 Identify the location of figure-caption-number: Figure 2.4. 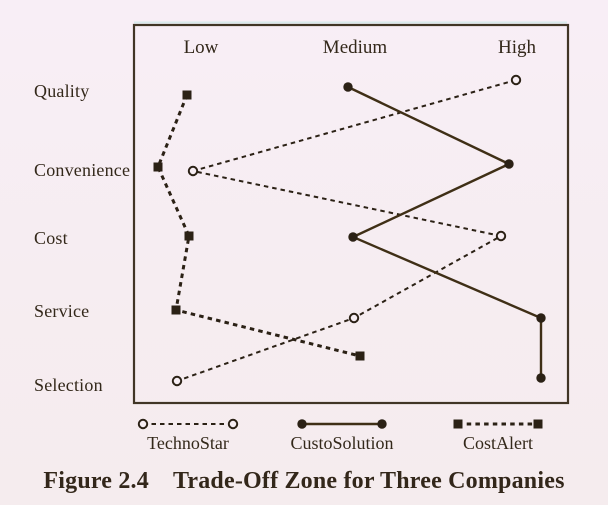
(96, 481).